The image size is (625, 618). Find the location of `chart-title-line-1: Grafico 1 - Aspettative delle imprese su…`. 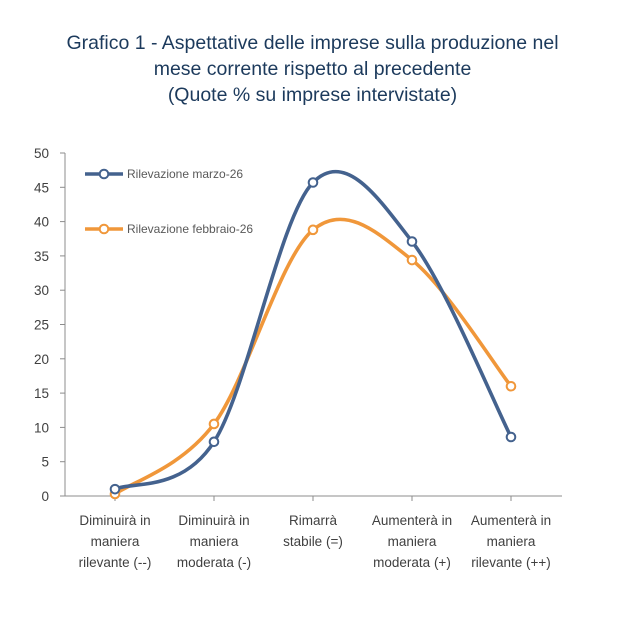

chart-title-line-1: Grafico 1 - Aspettative delle imprese su… is located at coordinates (312, 43).